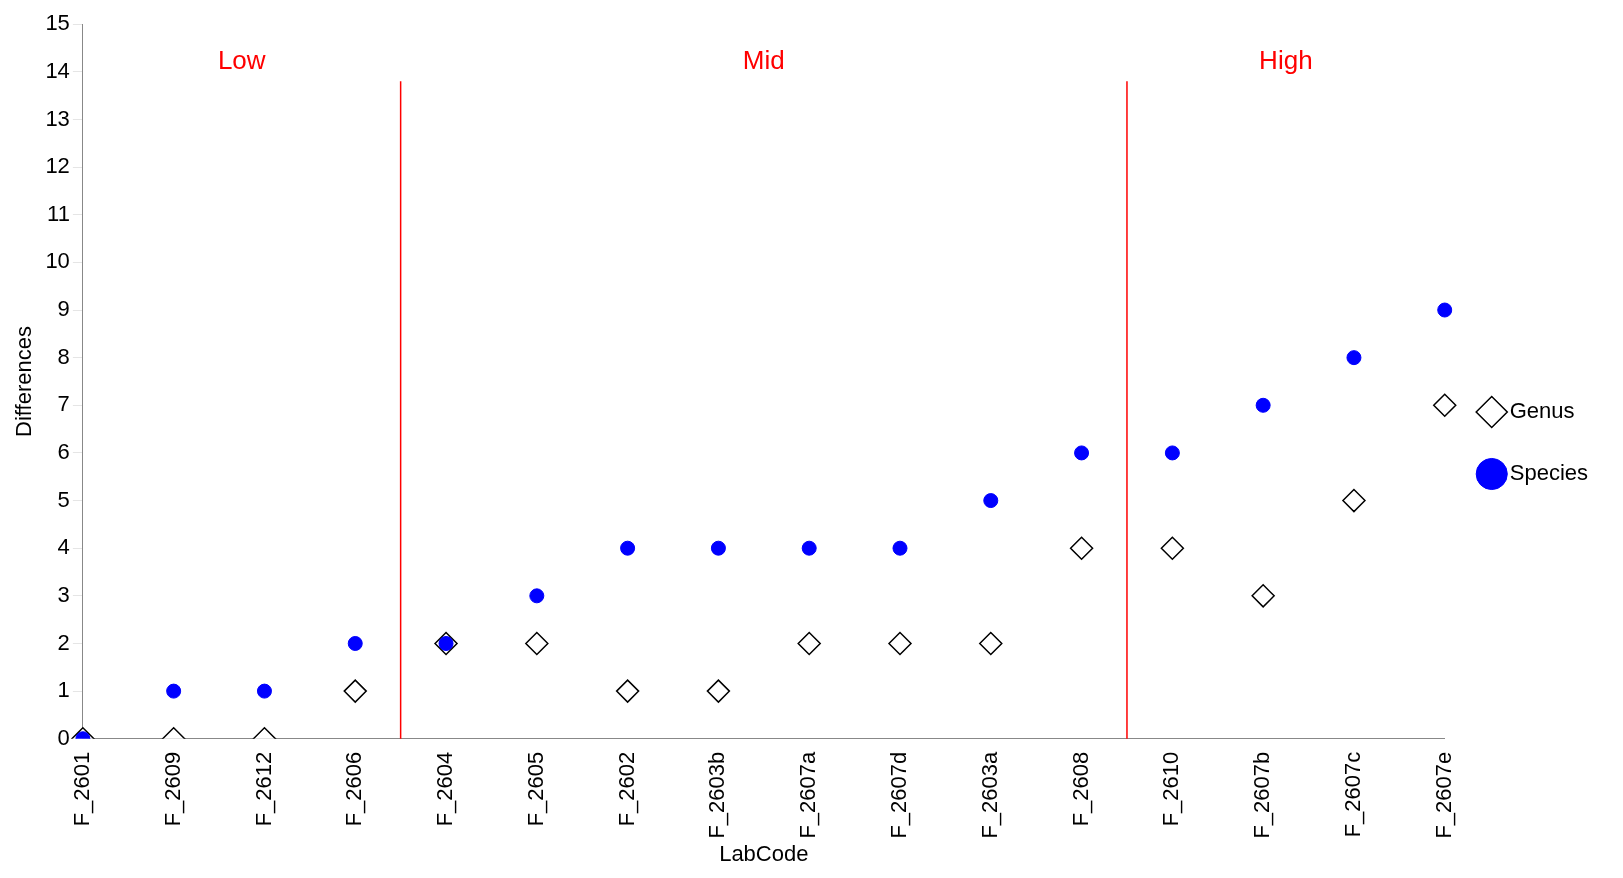 This screenshot has width=1623, height=878. I want to click on x-tick-label: F_2612, so click(263, 789).